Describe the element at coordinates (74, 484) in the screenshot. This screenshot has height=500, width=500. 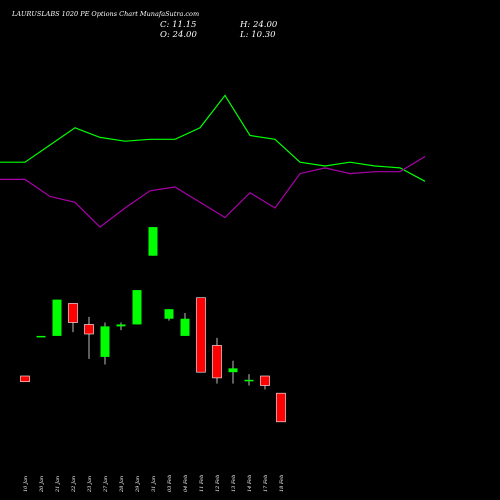
I see `x-tick-label: 22 Jan` at that location.